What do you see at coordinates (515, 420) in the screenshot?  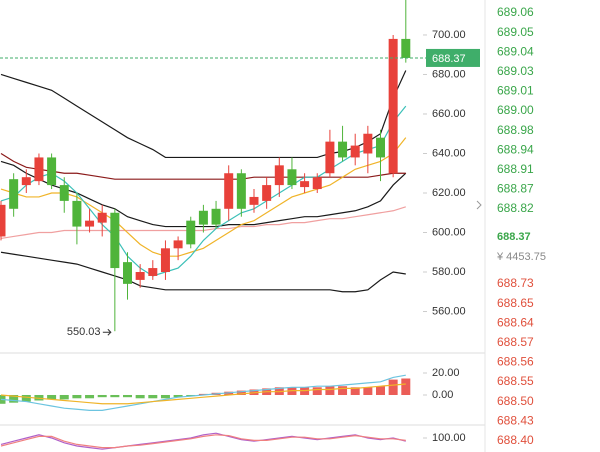 I see `bid-price: 688.43` at bounding box center [515, 420].